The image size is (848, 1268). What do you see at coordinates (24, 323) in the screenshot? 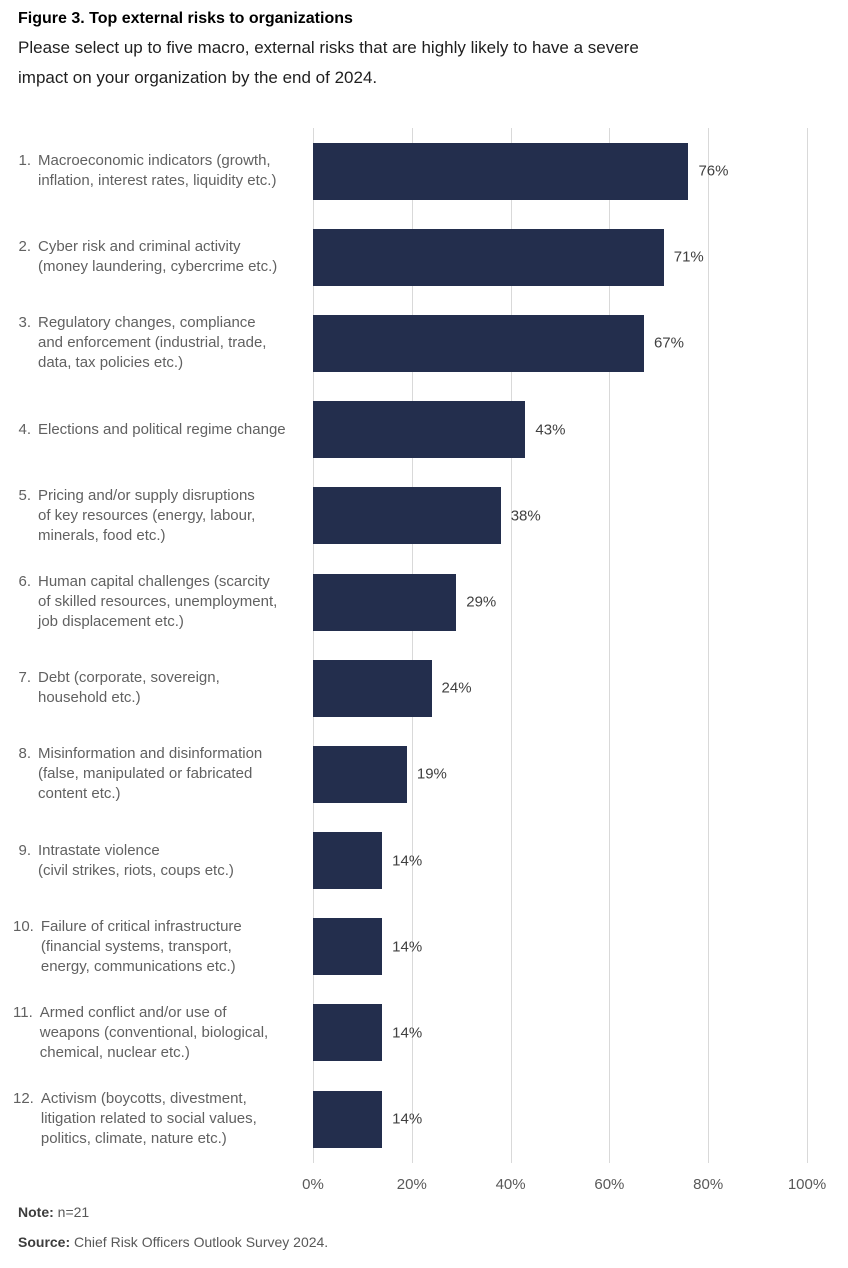
I see `category-number: 3.` at bounding box center [24, 323].